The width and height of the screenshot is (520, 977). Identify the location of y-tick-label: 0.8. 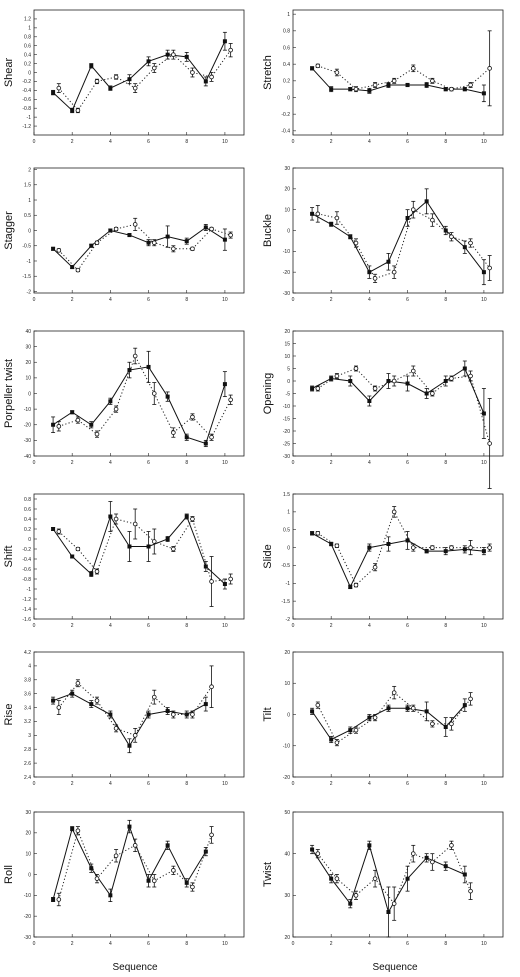
(286, 32).